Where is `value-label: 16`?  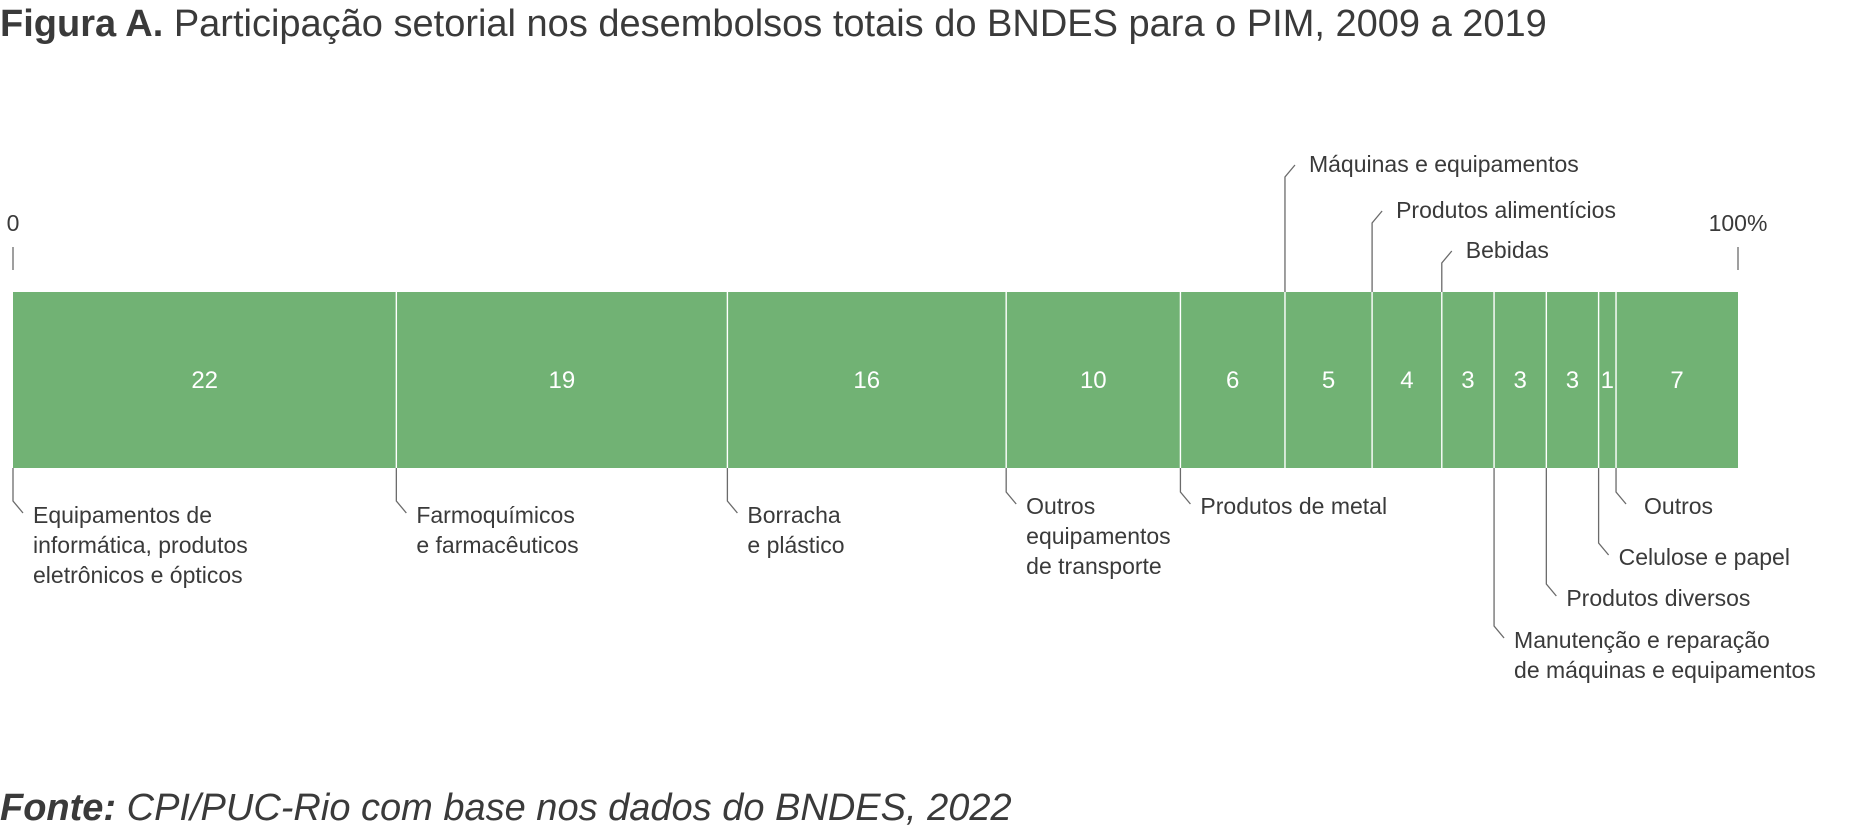 value-label: 16 is located at coordinates (866, 380).